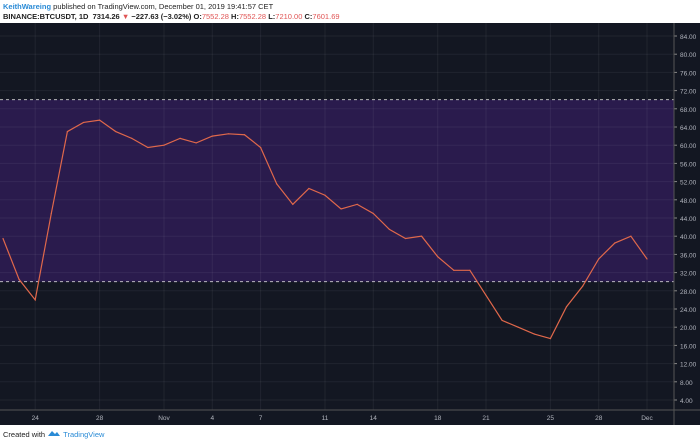 Image resolution: width=700 pixels, height=442 pixels. What do you see at coordinates (215, 16) in the screenshot?
I see `open: 7552.28` at bounding box center [215, 16].